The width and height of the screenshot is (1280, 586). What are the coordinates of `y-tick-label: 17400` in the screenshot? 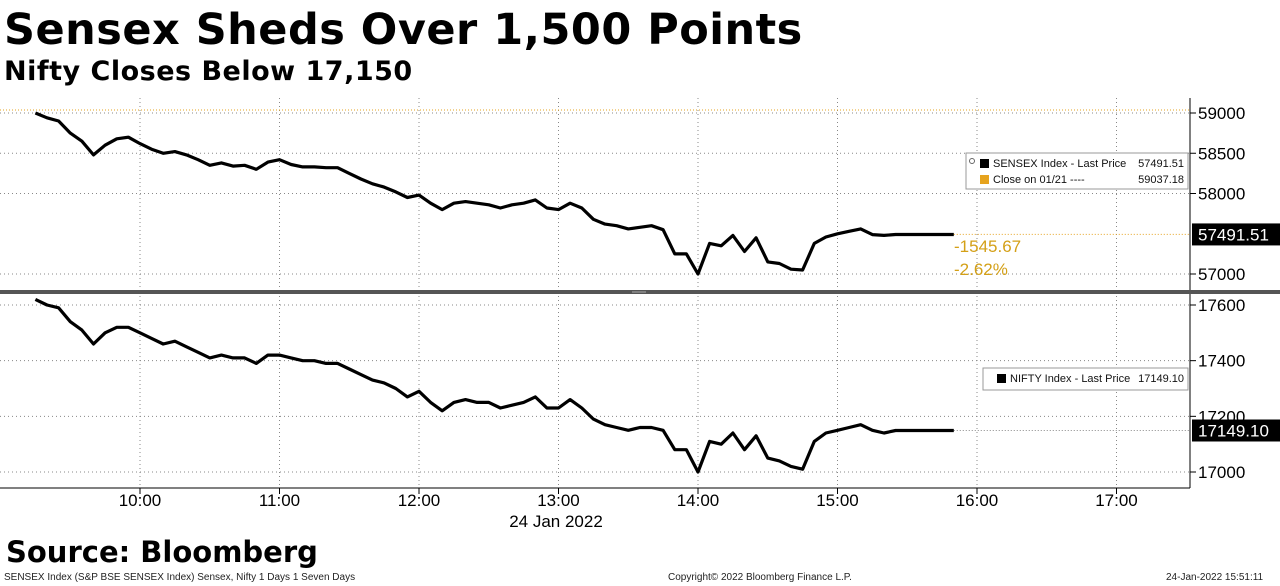 It's located at (1221, 361).